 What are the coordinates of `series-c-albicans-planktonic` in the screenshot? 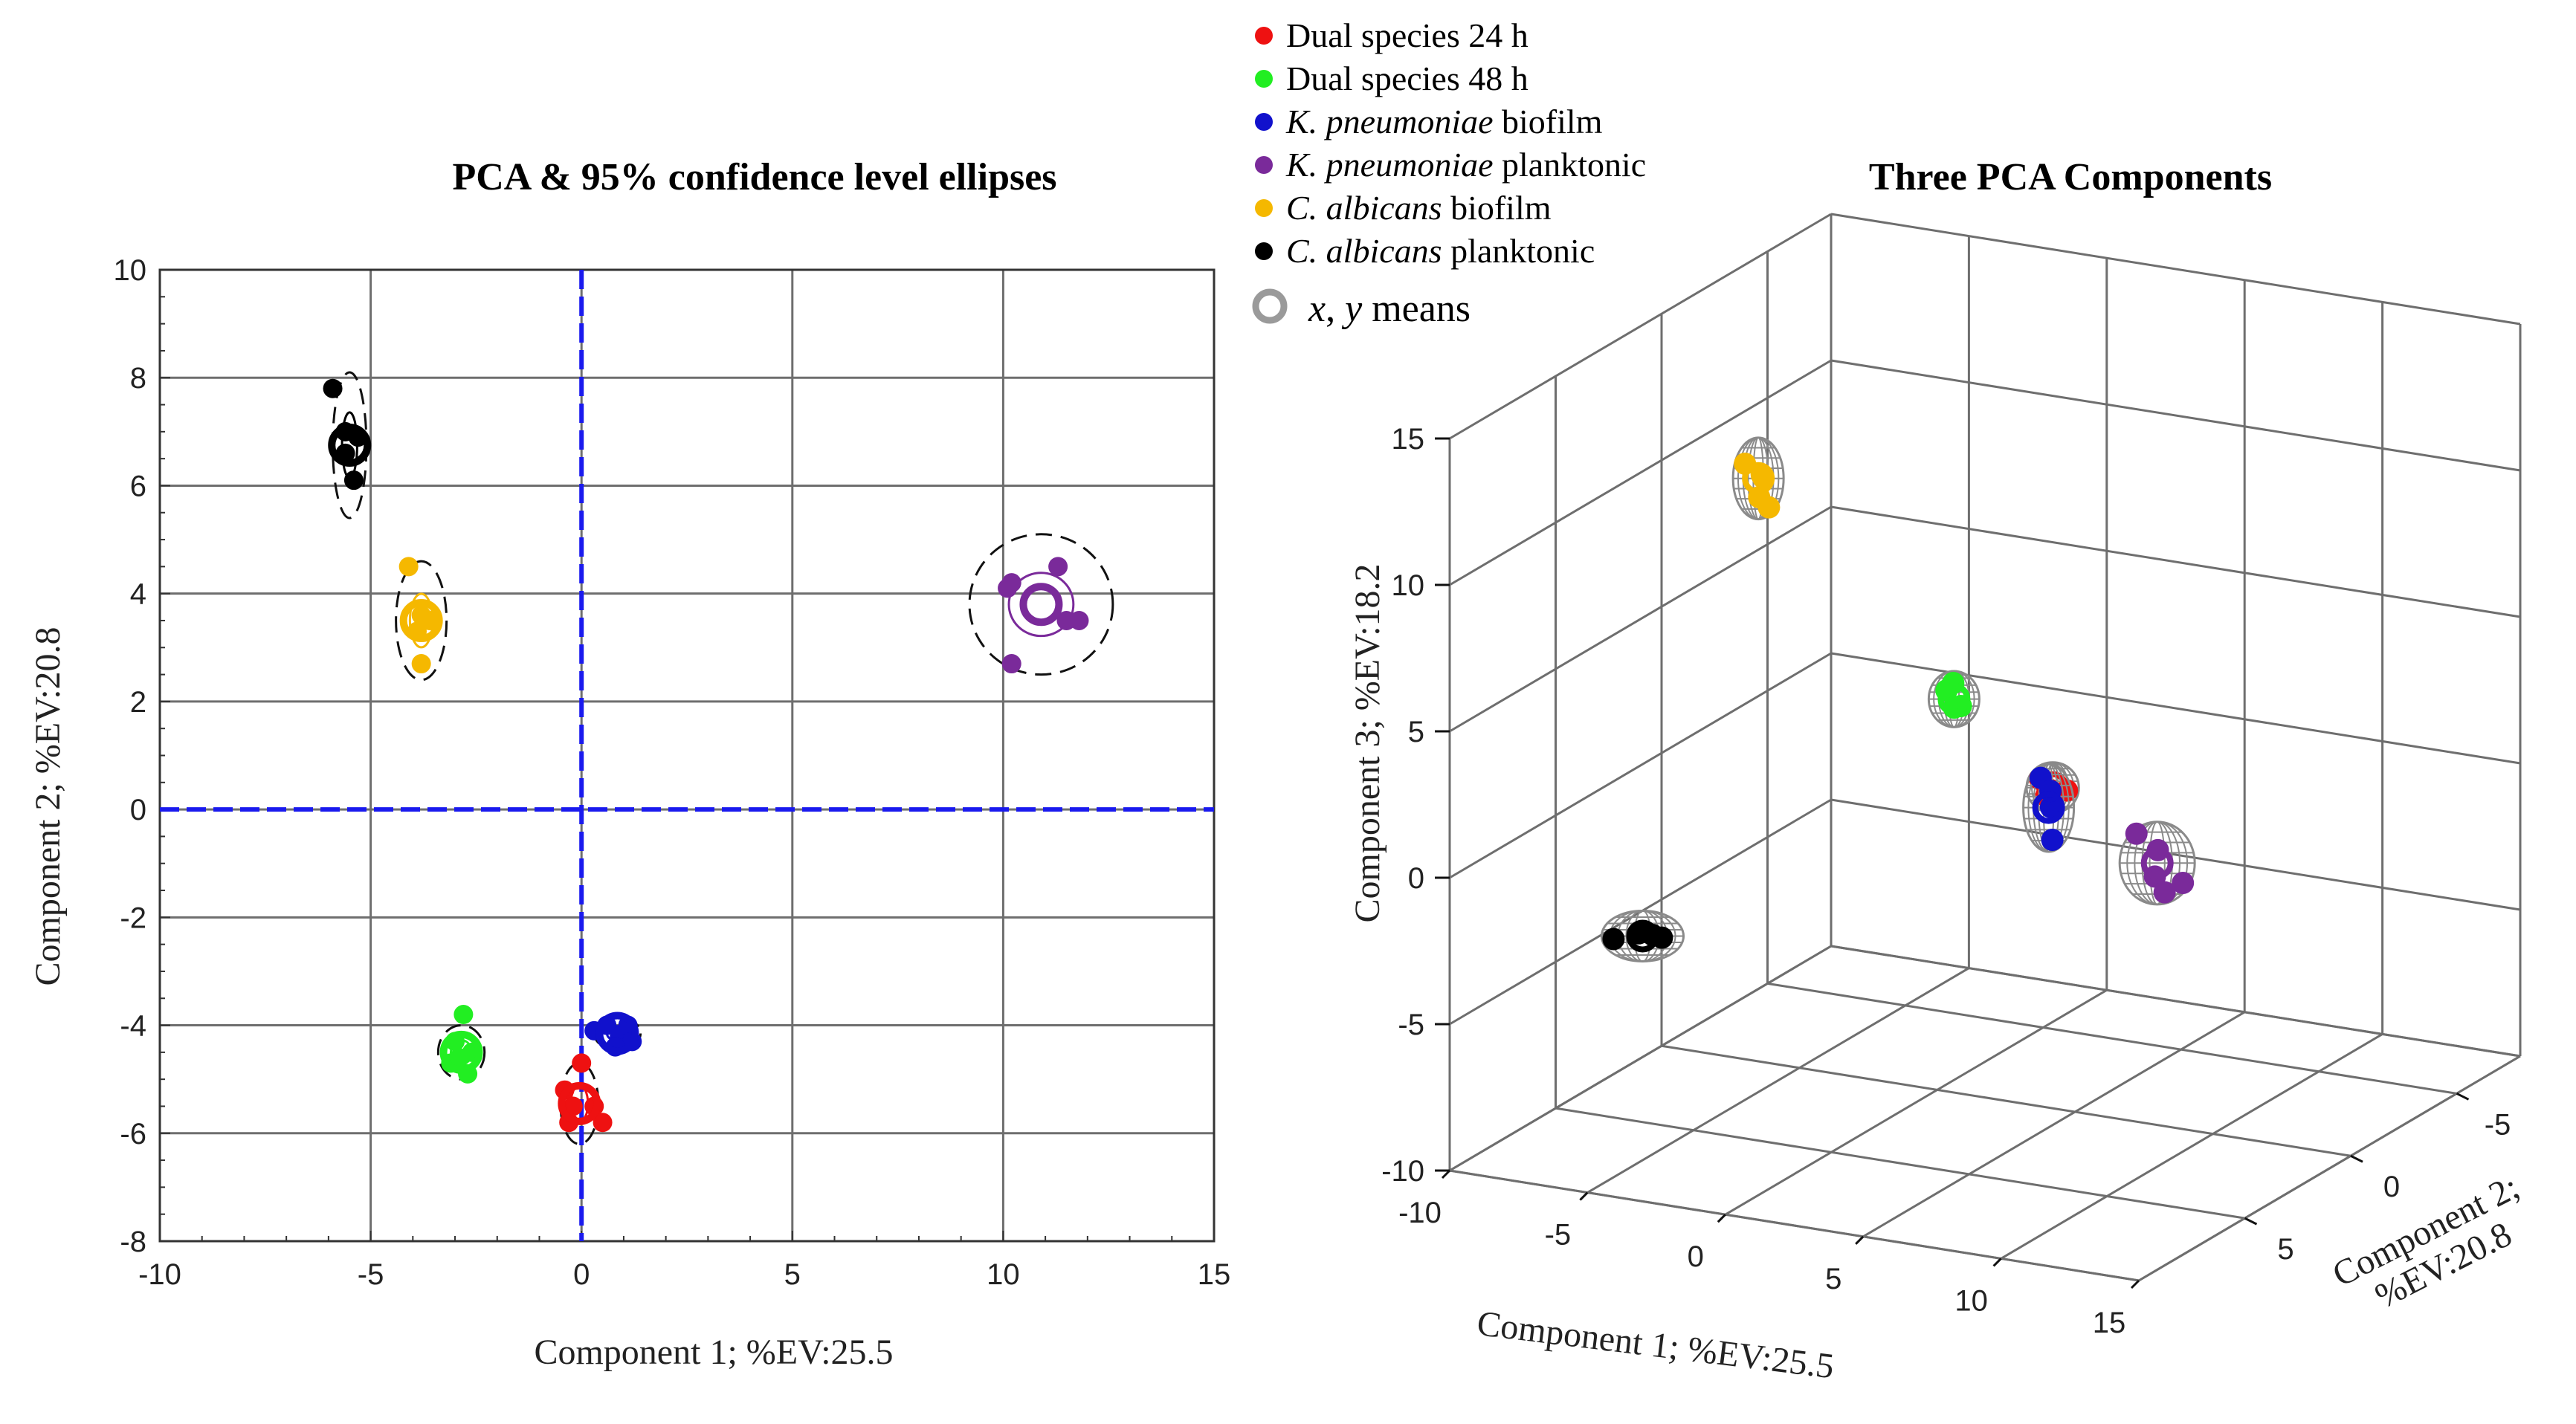 It's located at (347, 446).